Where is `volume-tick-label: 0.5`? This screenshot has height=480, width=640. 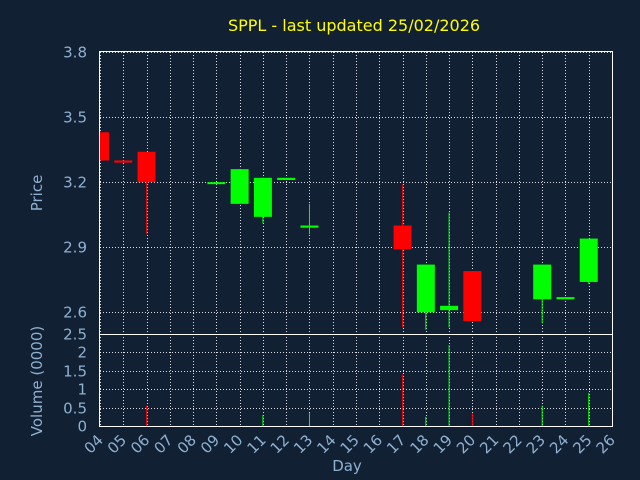
volume-tick-label: 0.5 is located at coordinates (75, 409).